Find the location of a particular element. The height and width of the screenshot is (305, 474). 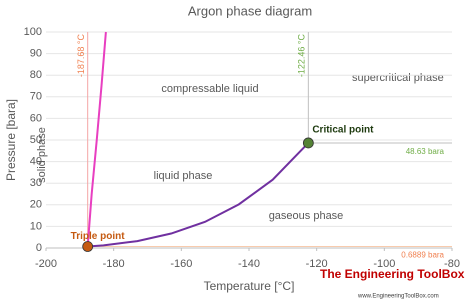

x-axis-label: Temperature [°C] is located at coordinates (249, 286).